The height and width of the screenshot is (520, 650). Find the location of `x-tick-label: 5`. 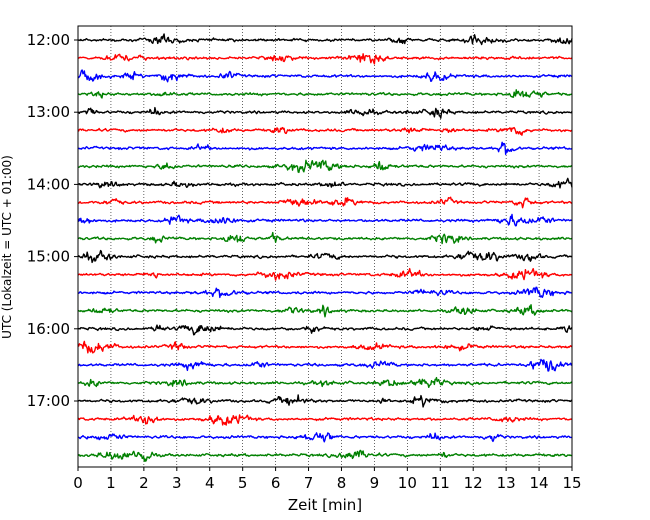

x-tick-label: 5 is located at coordinates (243, 483).